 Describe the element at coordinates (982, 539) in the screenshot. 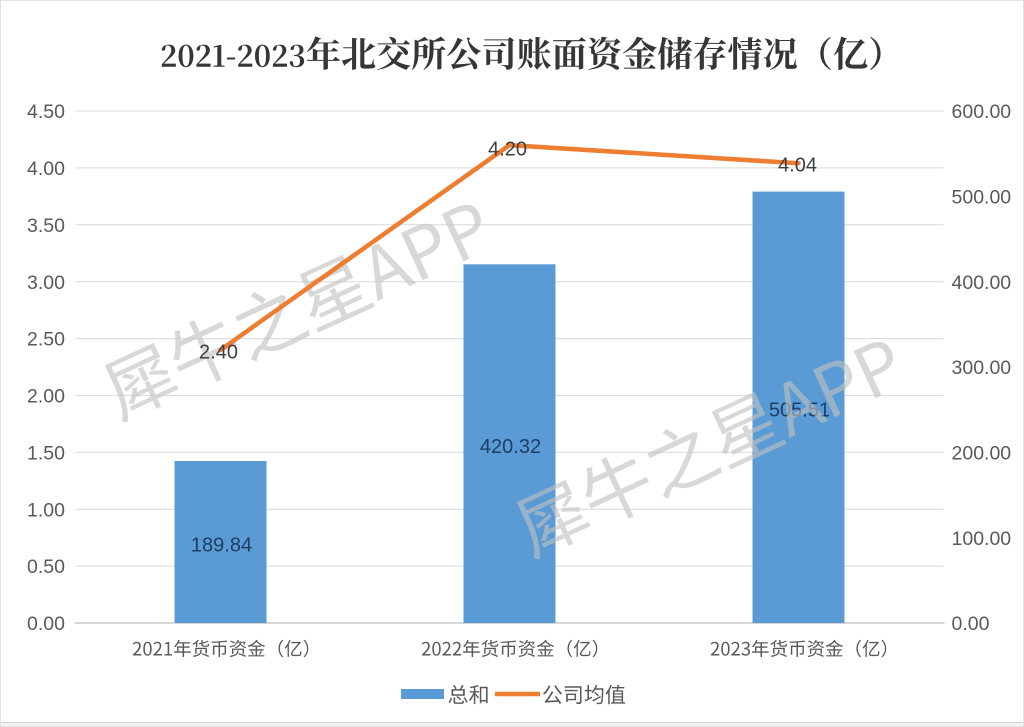

I see `svg-text: 100.00` at that location.